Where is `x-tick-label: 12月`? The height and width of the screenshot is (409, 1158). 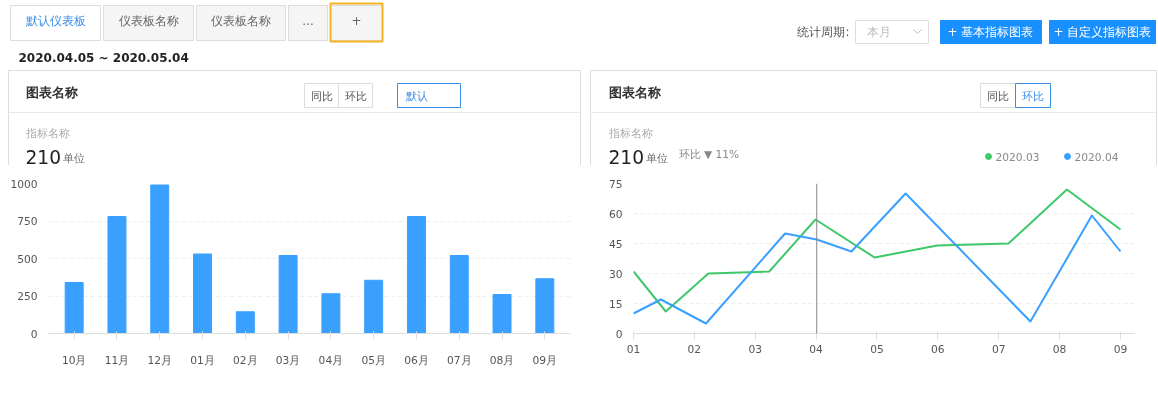
x-tick-label: 12月 is located at coordinates (160, 360).